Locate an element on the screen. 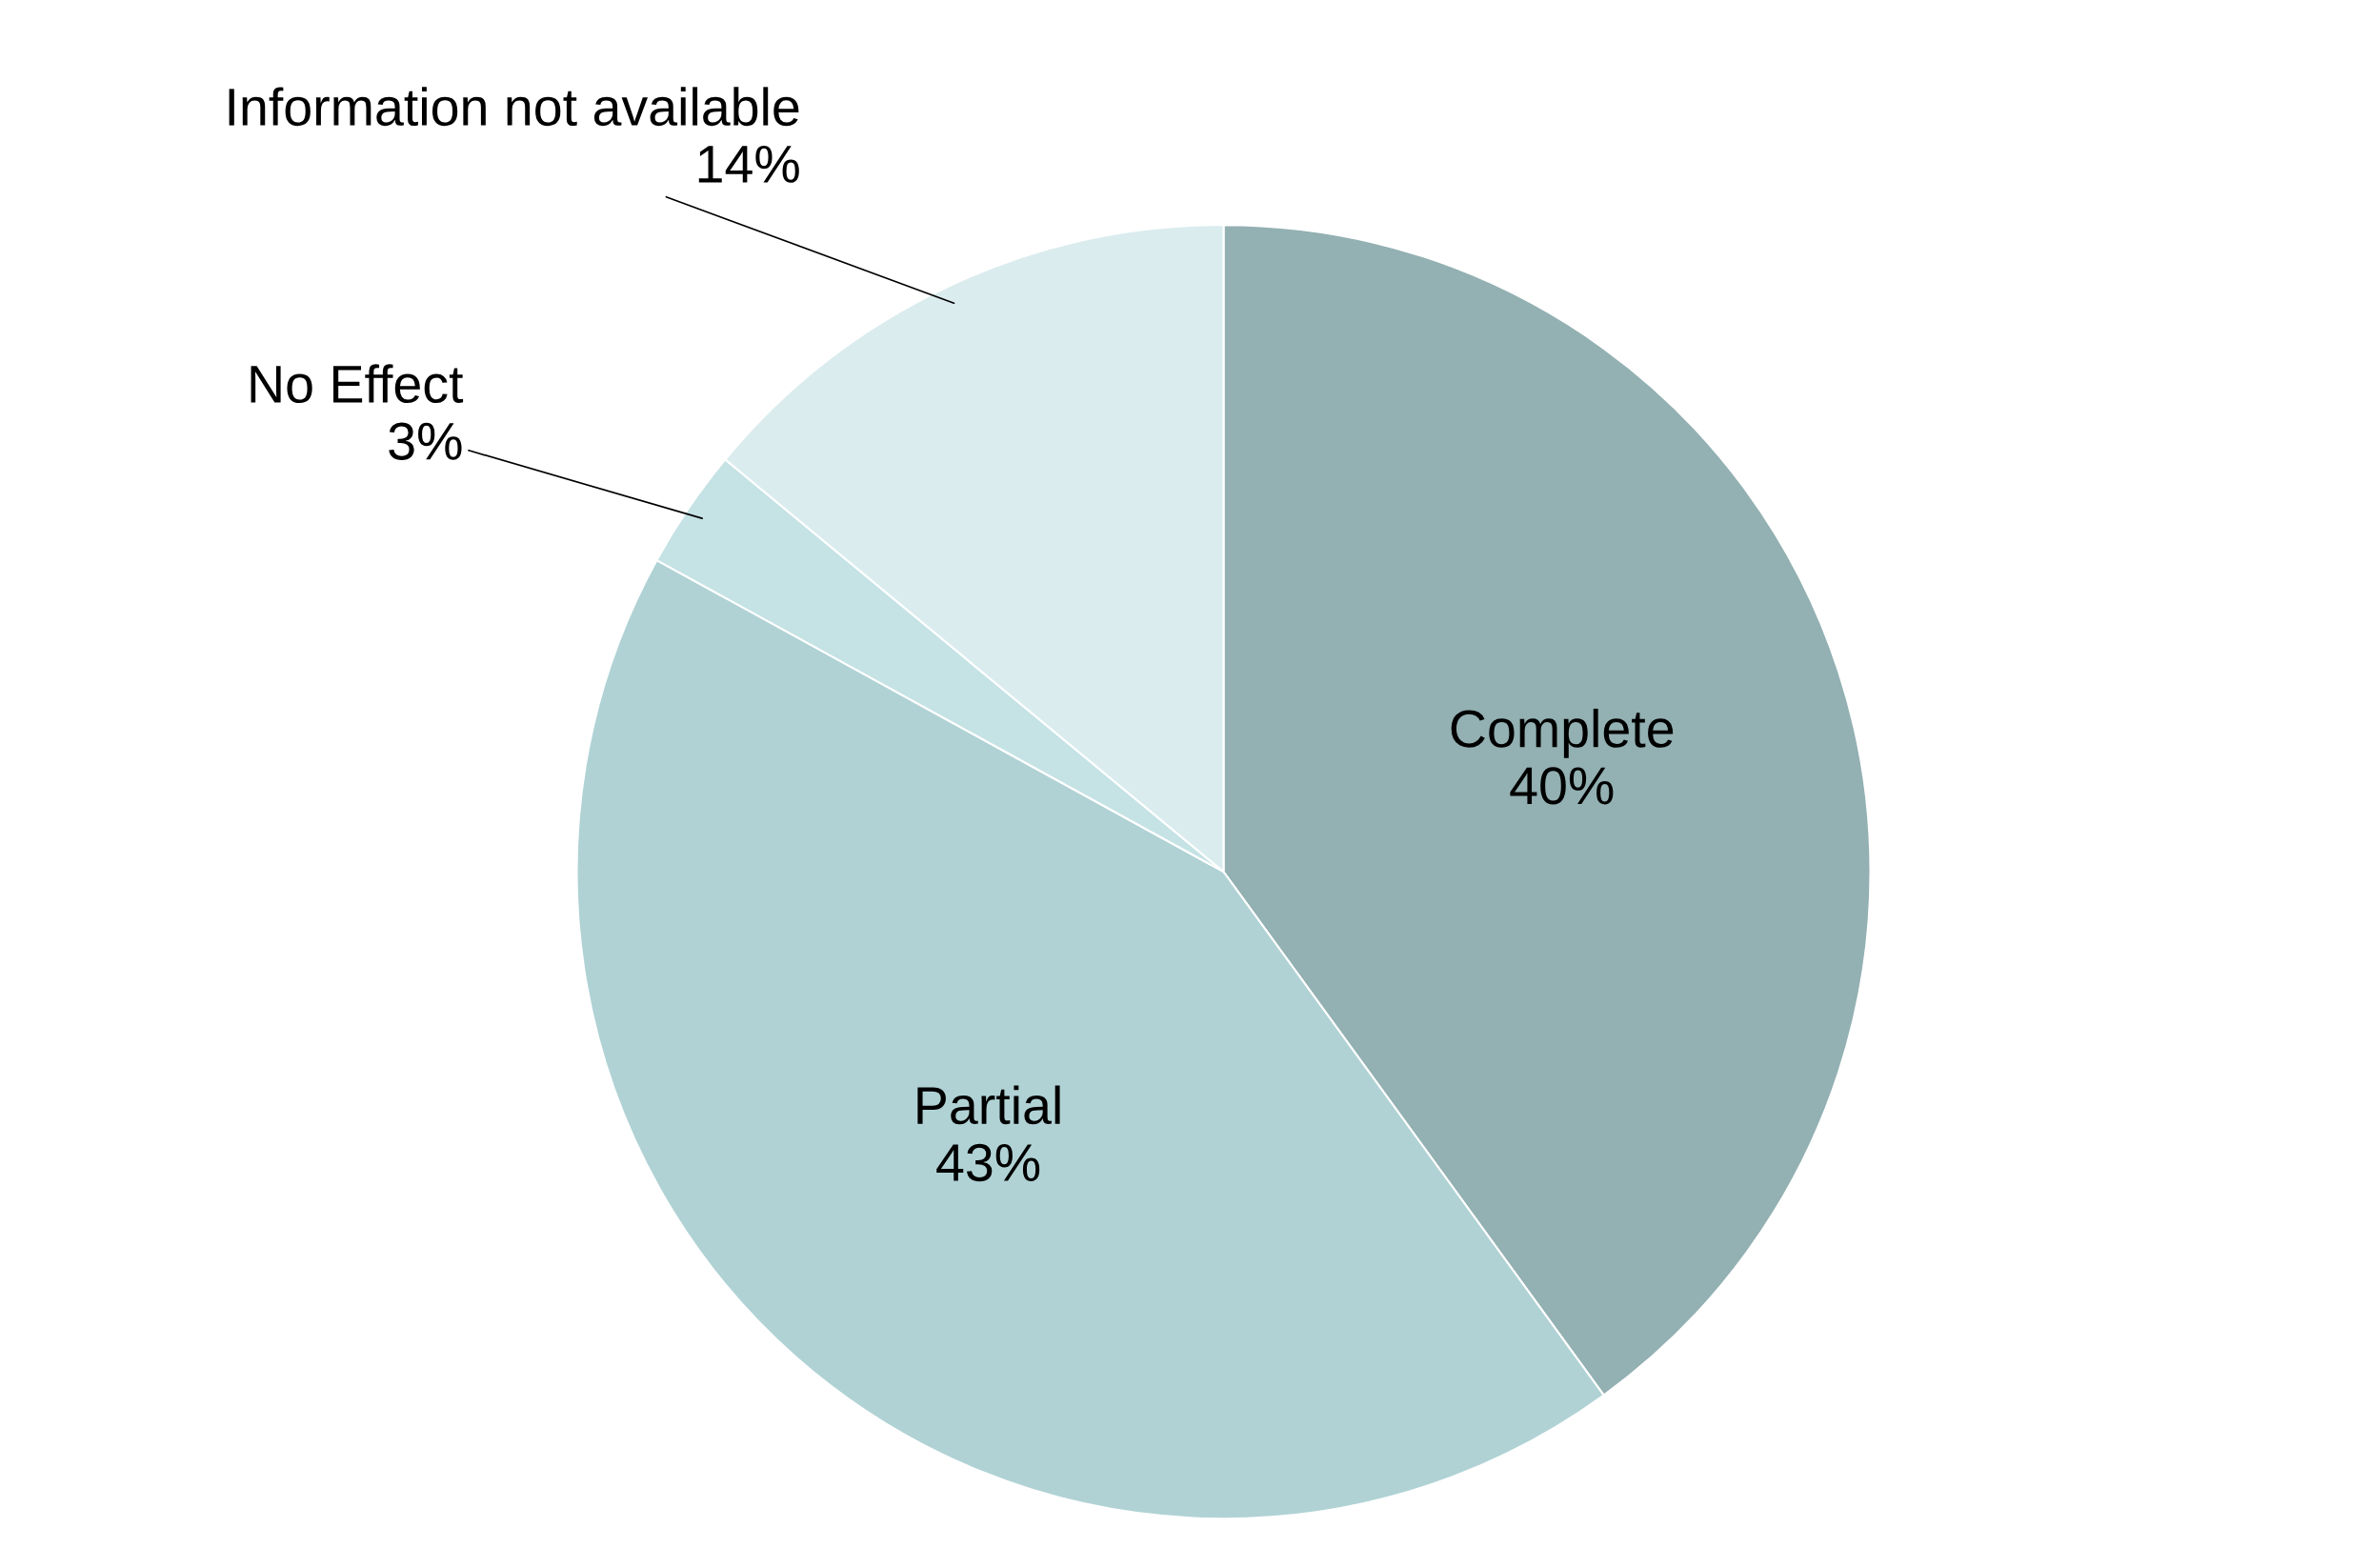 The height and width of the screenshot is (1568, 2369). slice-label: Complete is located at coordinates (1562, 733).